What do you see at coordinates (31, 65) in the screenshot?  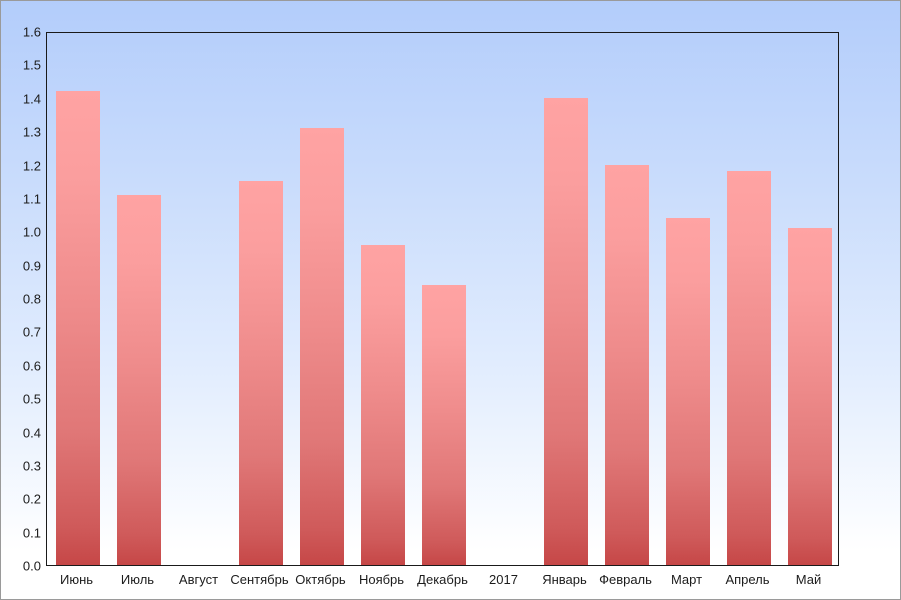 I see `y-axis-tick-label: 1.5` at bounding box center [31, 65].